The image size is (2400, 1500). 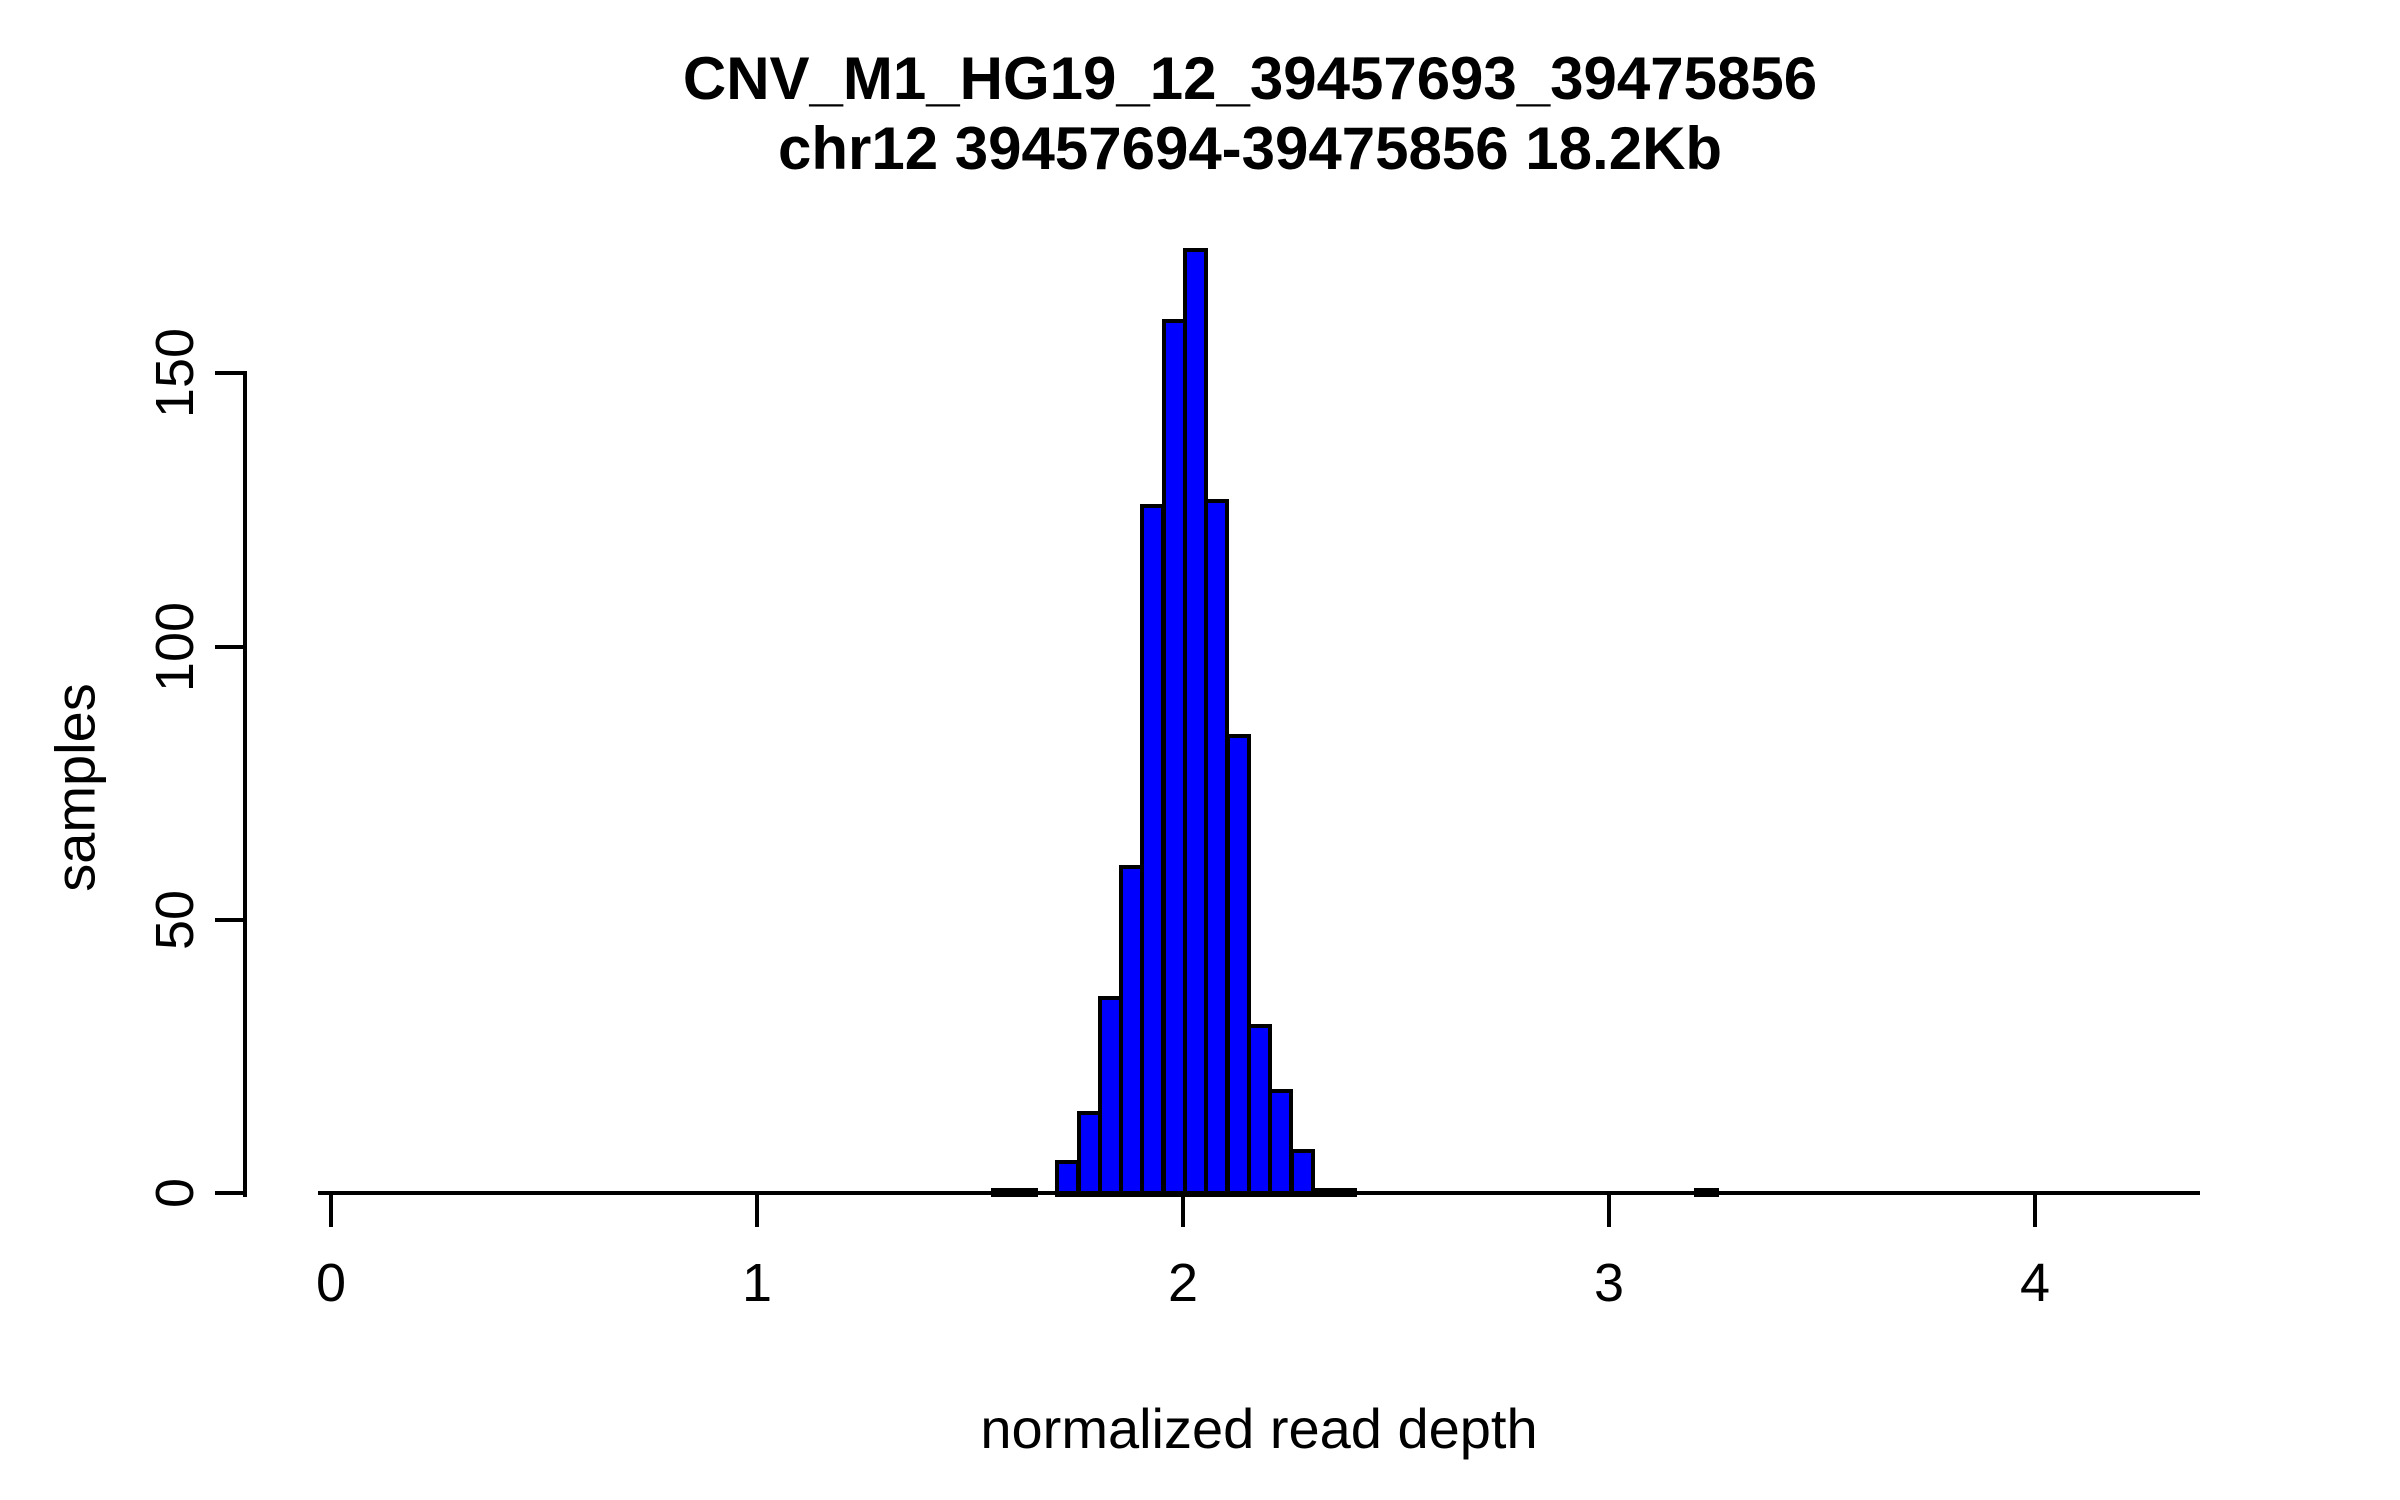 I want to click on x-axis-tick-label: 1, so click(x=757, y=1283).